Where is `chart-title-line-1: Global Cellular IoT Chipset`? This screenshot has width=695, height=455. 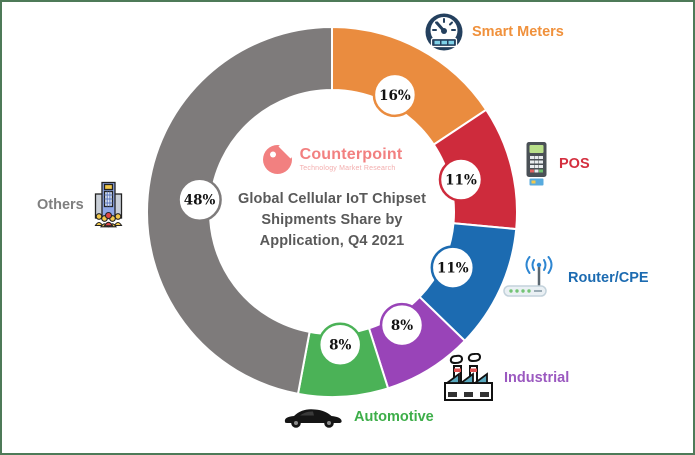
chart-title-line-1: Global Cellular IoT Chipset is located at coordinates (332, 199).